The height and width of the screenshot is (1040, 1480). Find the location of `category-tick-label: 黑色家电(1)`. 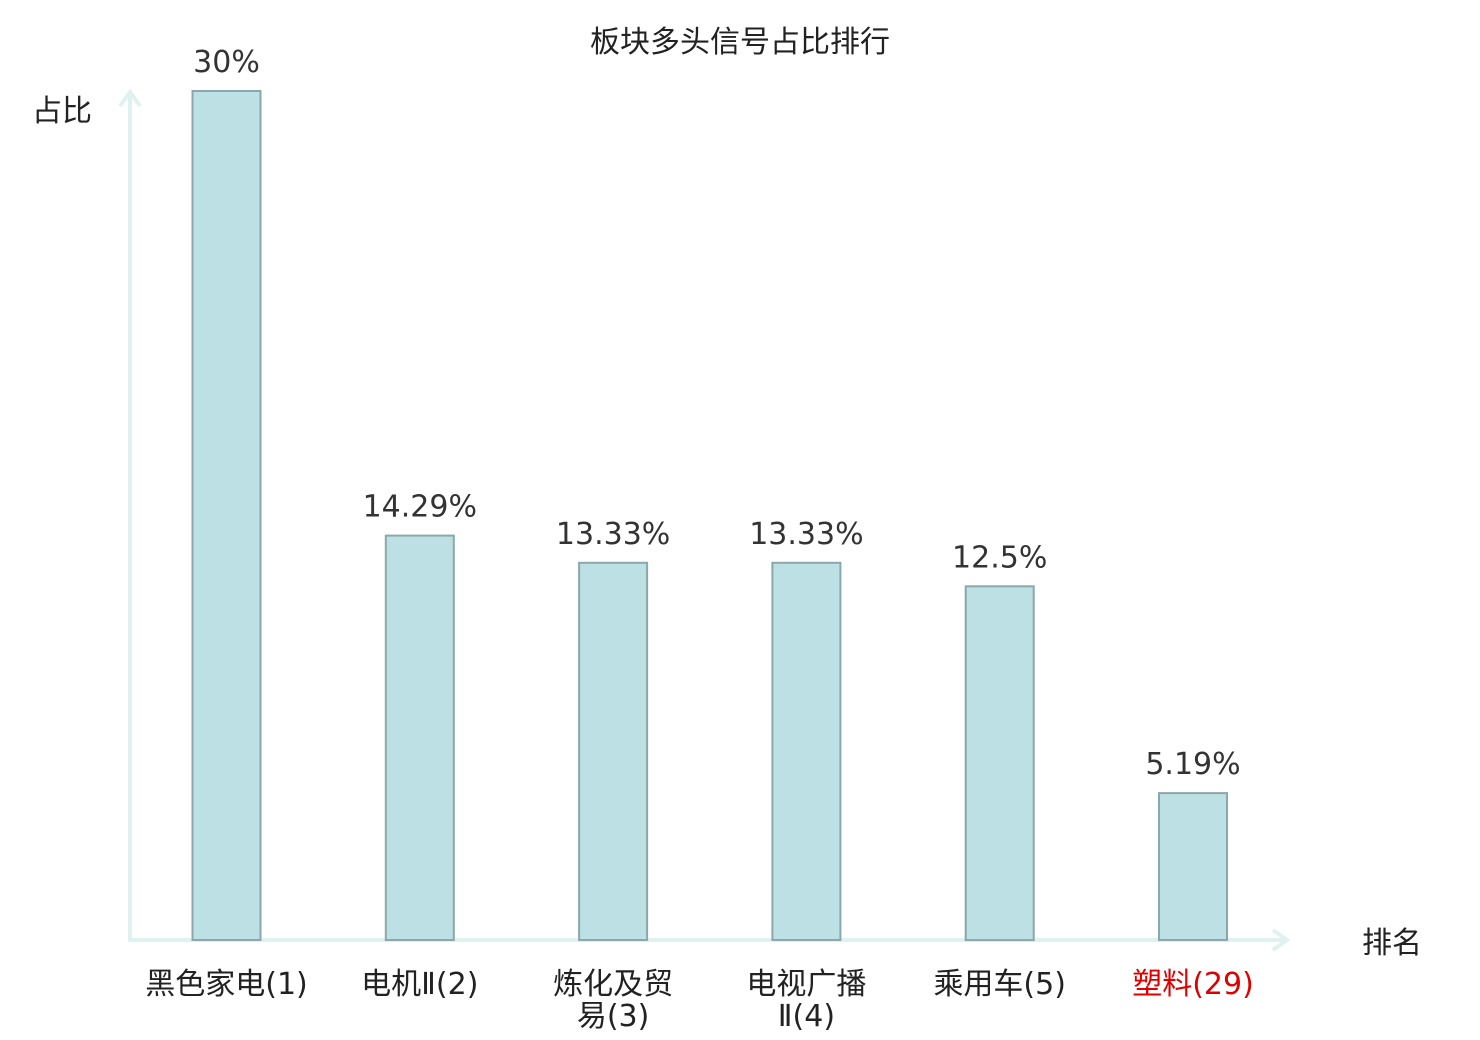

category-tick-label: 黑色家电(1) is located at coordinates (226, 984).